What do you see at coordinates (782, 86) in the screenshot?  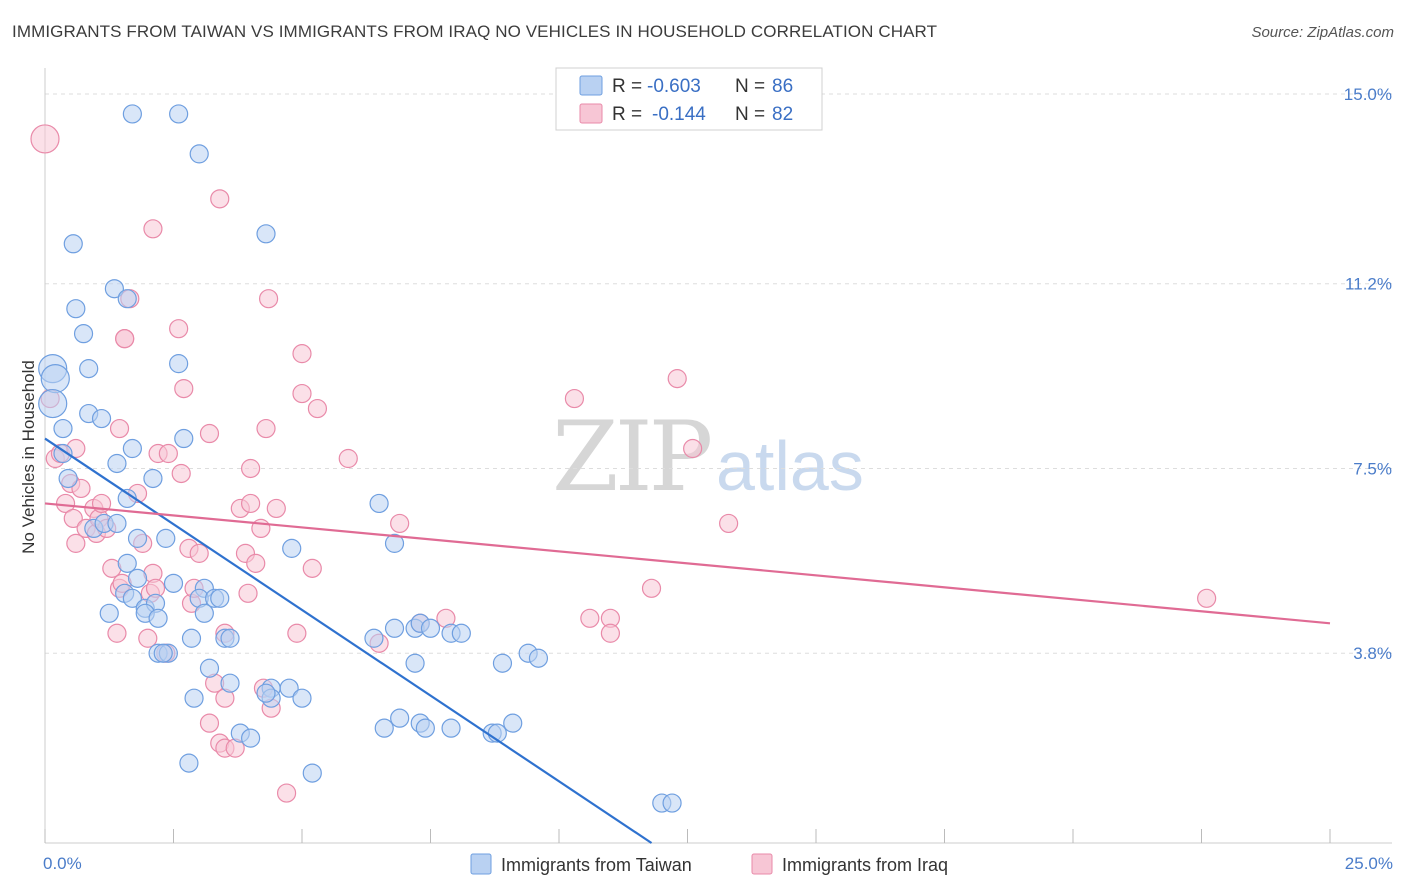 I see `legend-n-value-taiwan: 86` at bounding box center [782, 86].